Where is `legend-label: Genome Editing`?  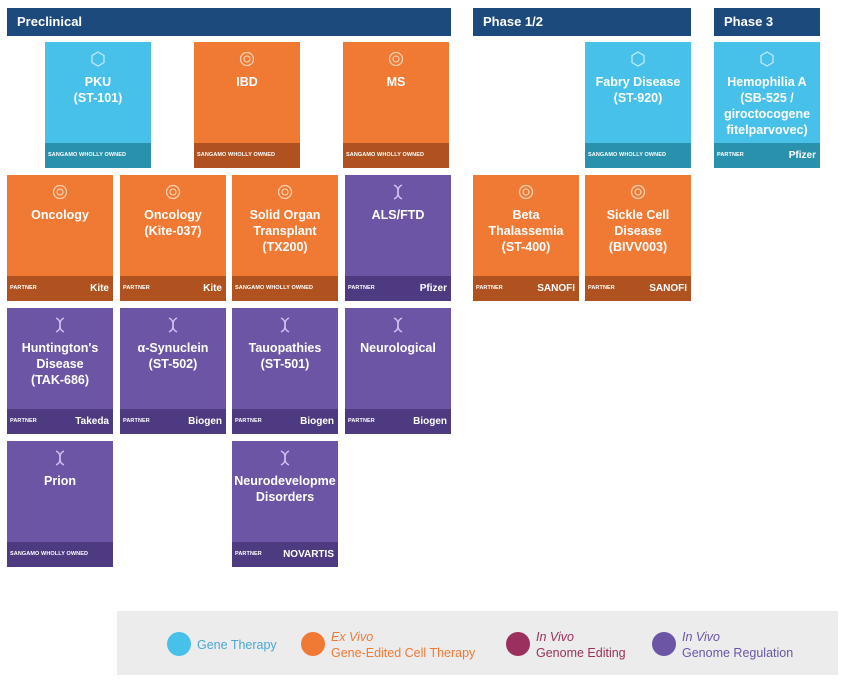 legend-label: Genome Editing is located at coordinates (581, 653).